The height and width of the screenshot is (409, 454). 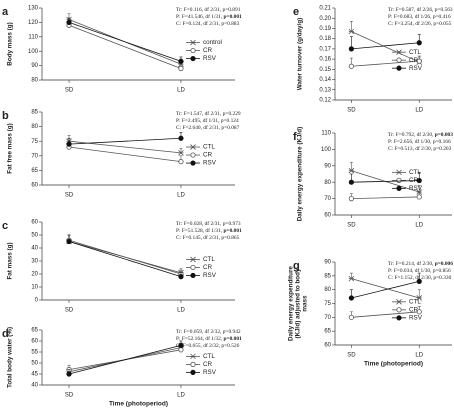 I want to click on y-tick-label: 0.20, so click(x=325, y=19).